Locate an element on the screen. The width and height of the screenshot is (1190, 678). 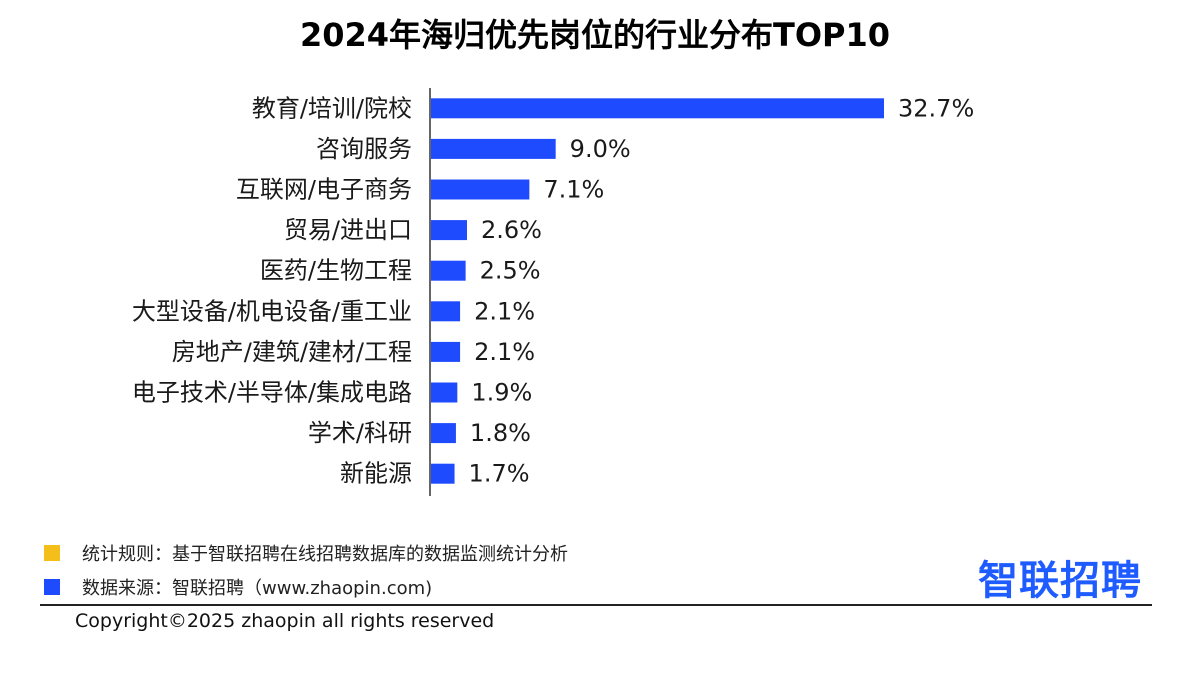
source-note-text: 数据来源：智联招聘（www.zhaopin.com) is located at coordinates (257, 588).